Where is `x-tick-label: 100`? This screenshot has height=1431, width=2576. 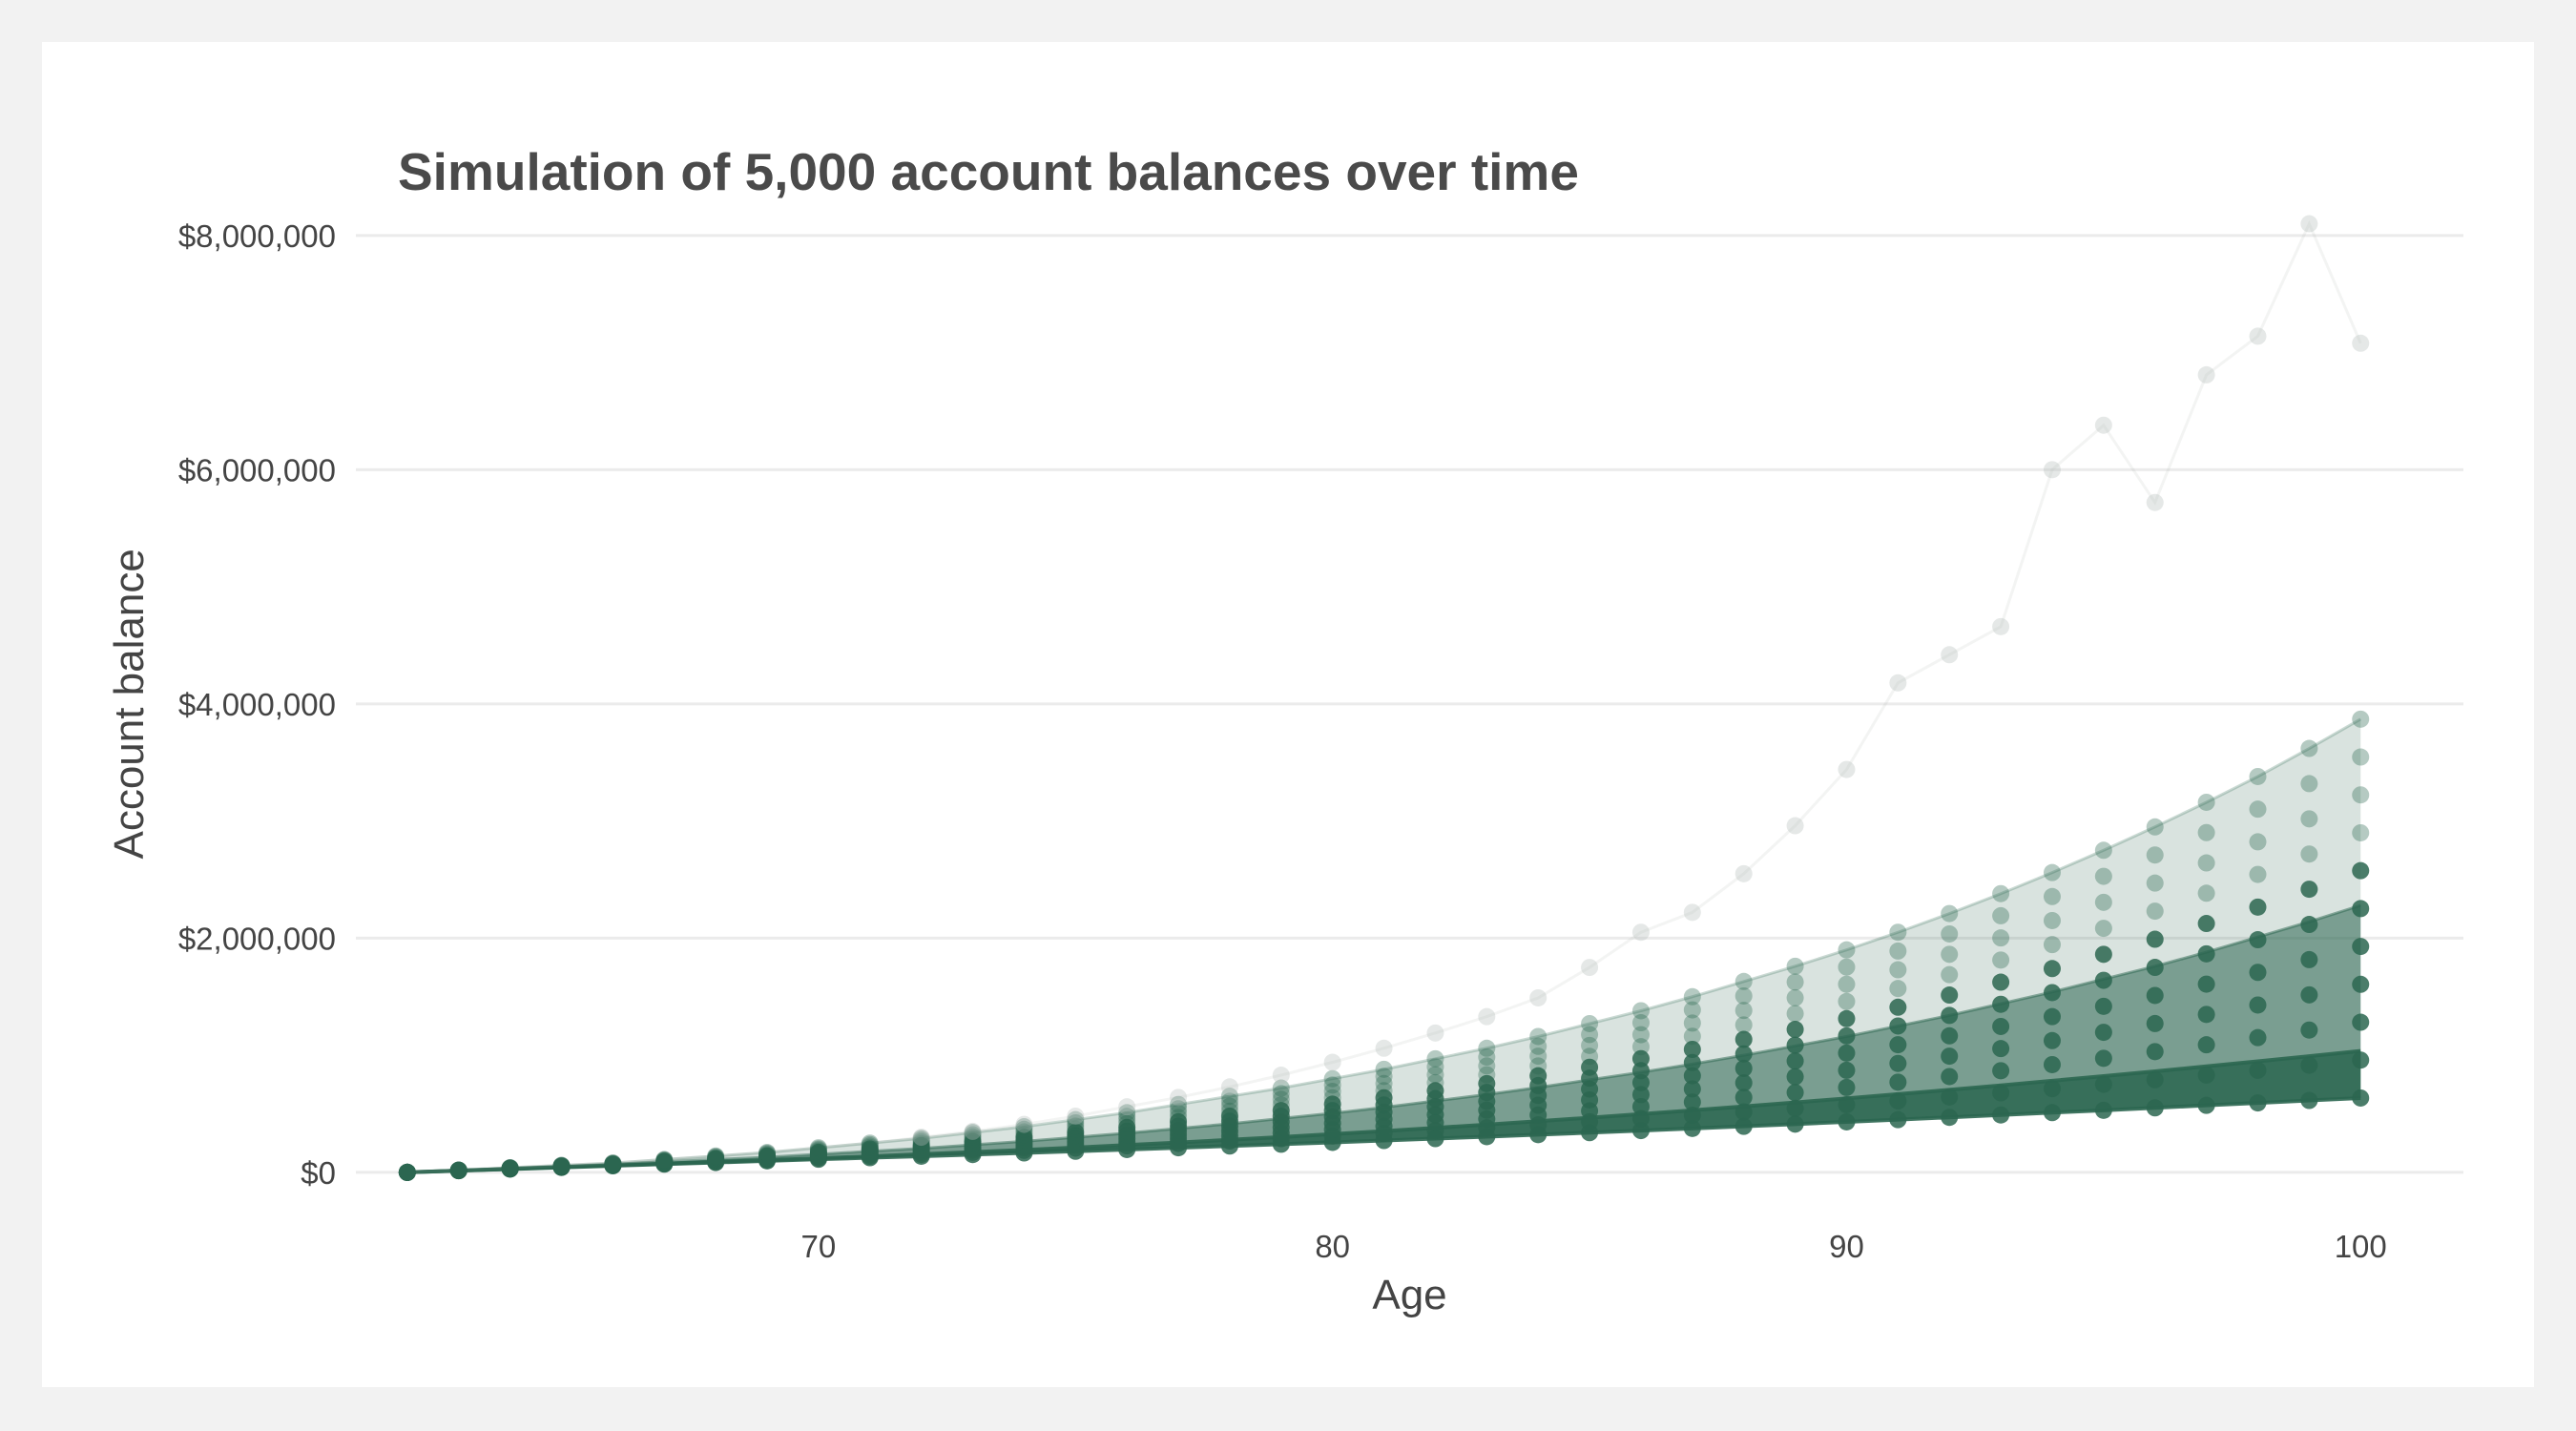
x-tick-label: 100 is located at coordinates (2361, 1246).